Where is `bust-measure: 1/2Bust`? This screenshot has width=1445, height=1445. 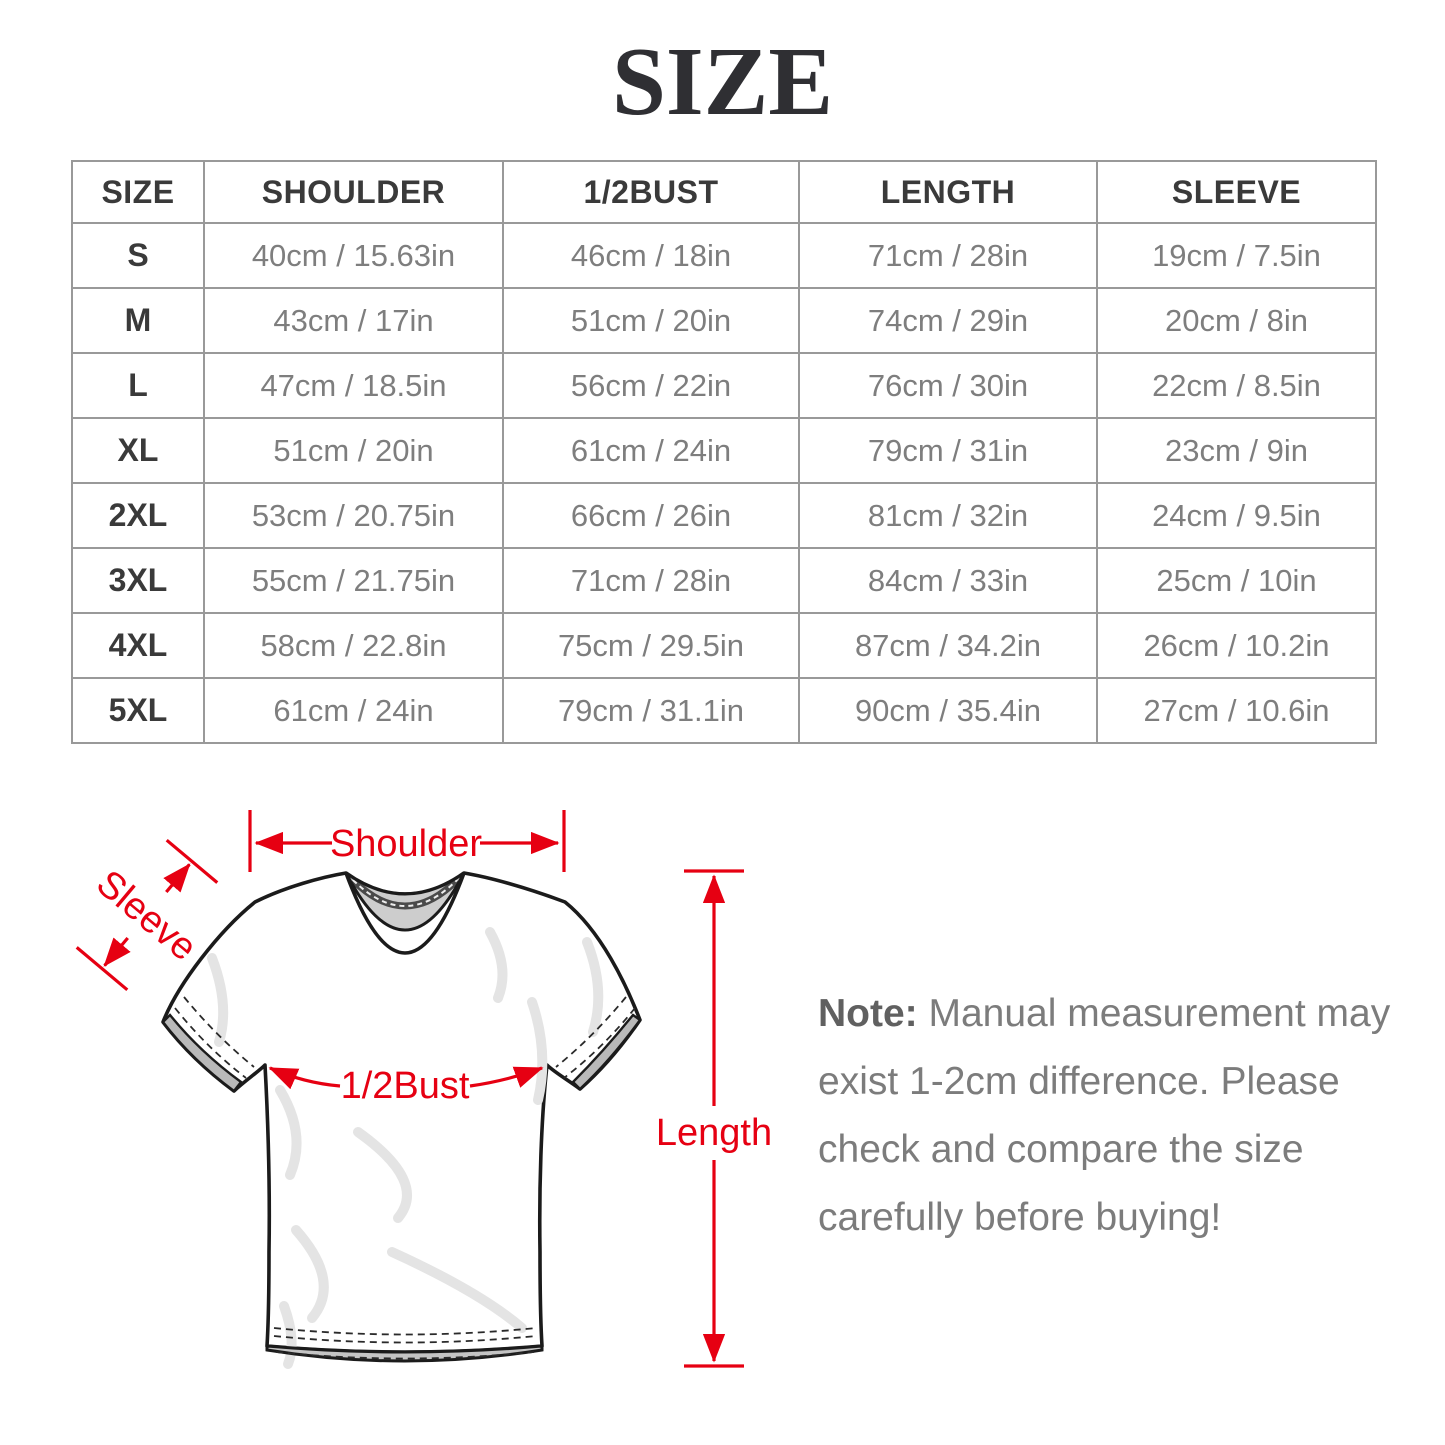 bust-measure: 1/2Bust is located at coordinates (406, 1086).